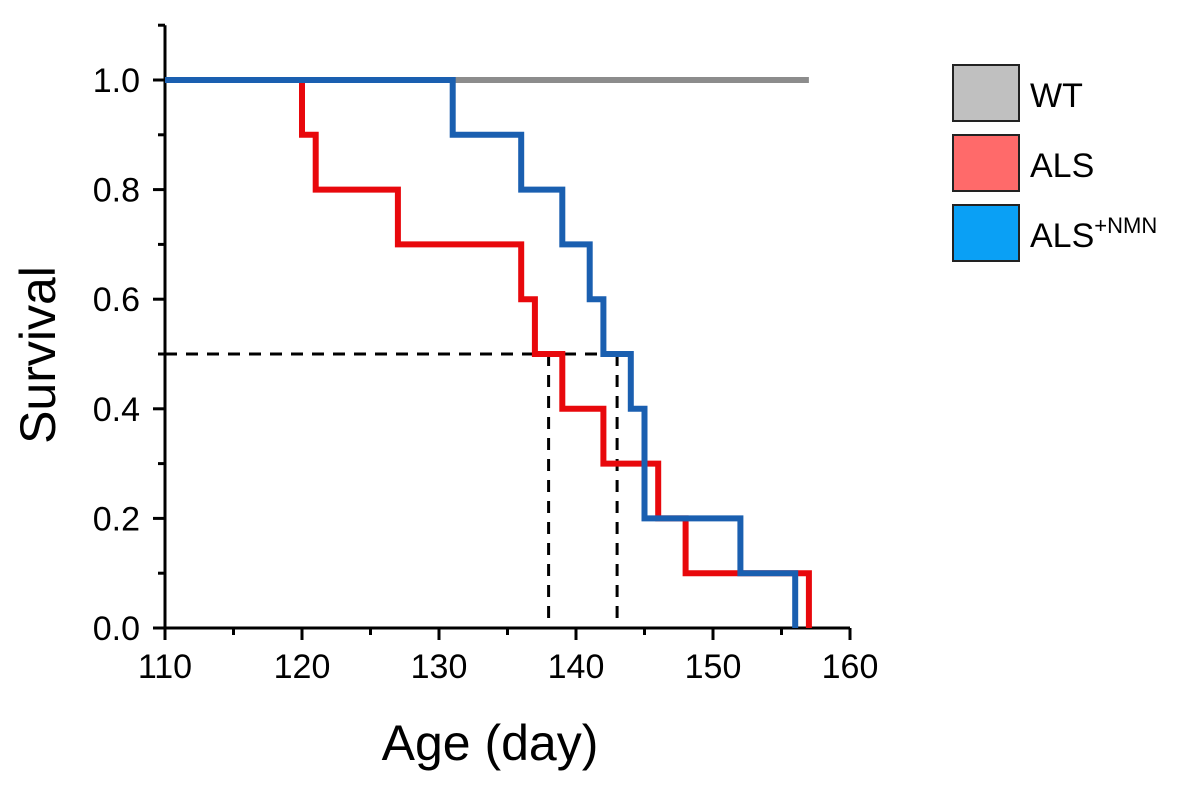 Image resolution: width=1200 pixels, height=811 pixels. I want to click on x-tick-label: 160, so click(850, 667).